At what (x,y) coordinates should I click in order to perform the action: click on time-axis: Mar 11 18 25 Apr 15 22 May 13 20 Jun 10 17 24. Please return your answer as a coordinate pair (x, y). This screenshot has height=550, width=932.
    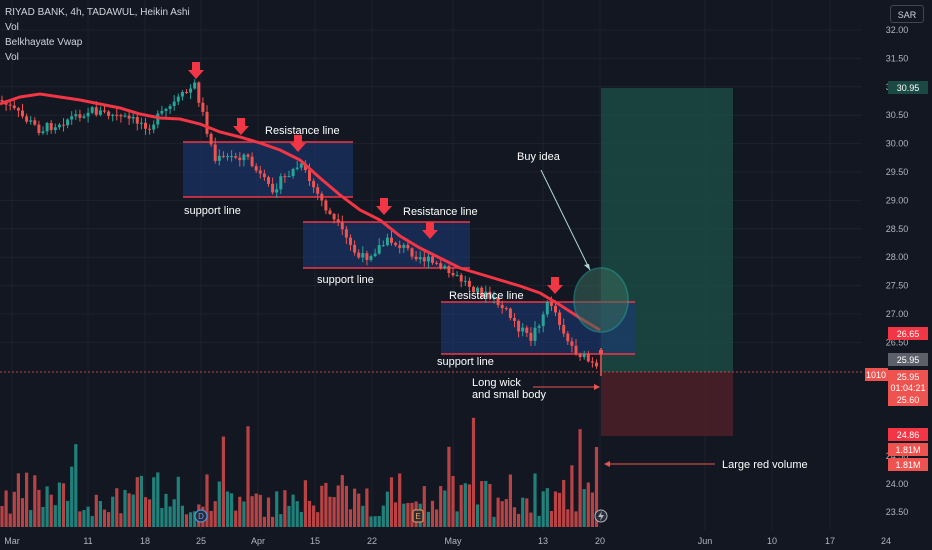
    Looking at the image, I should click on (447, 541).